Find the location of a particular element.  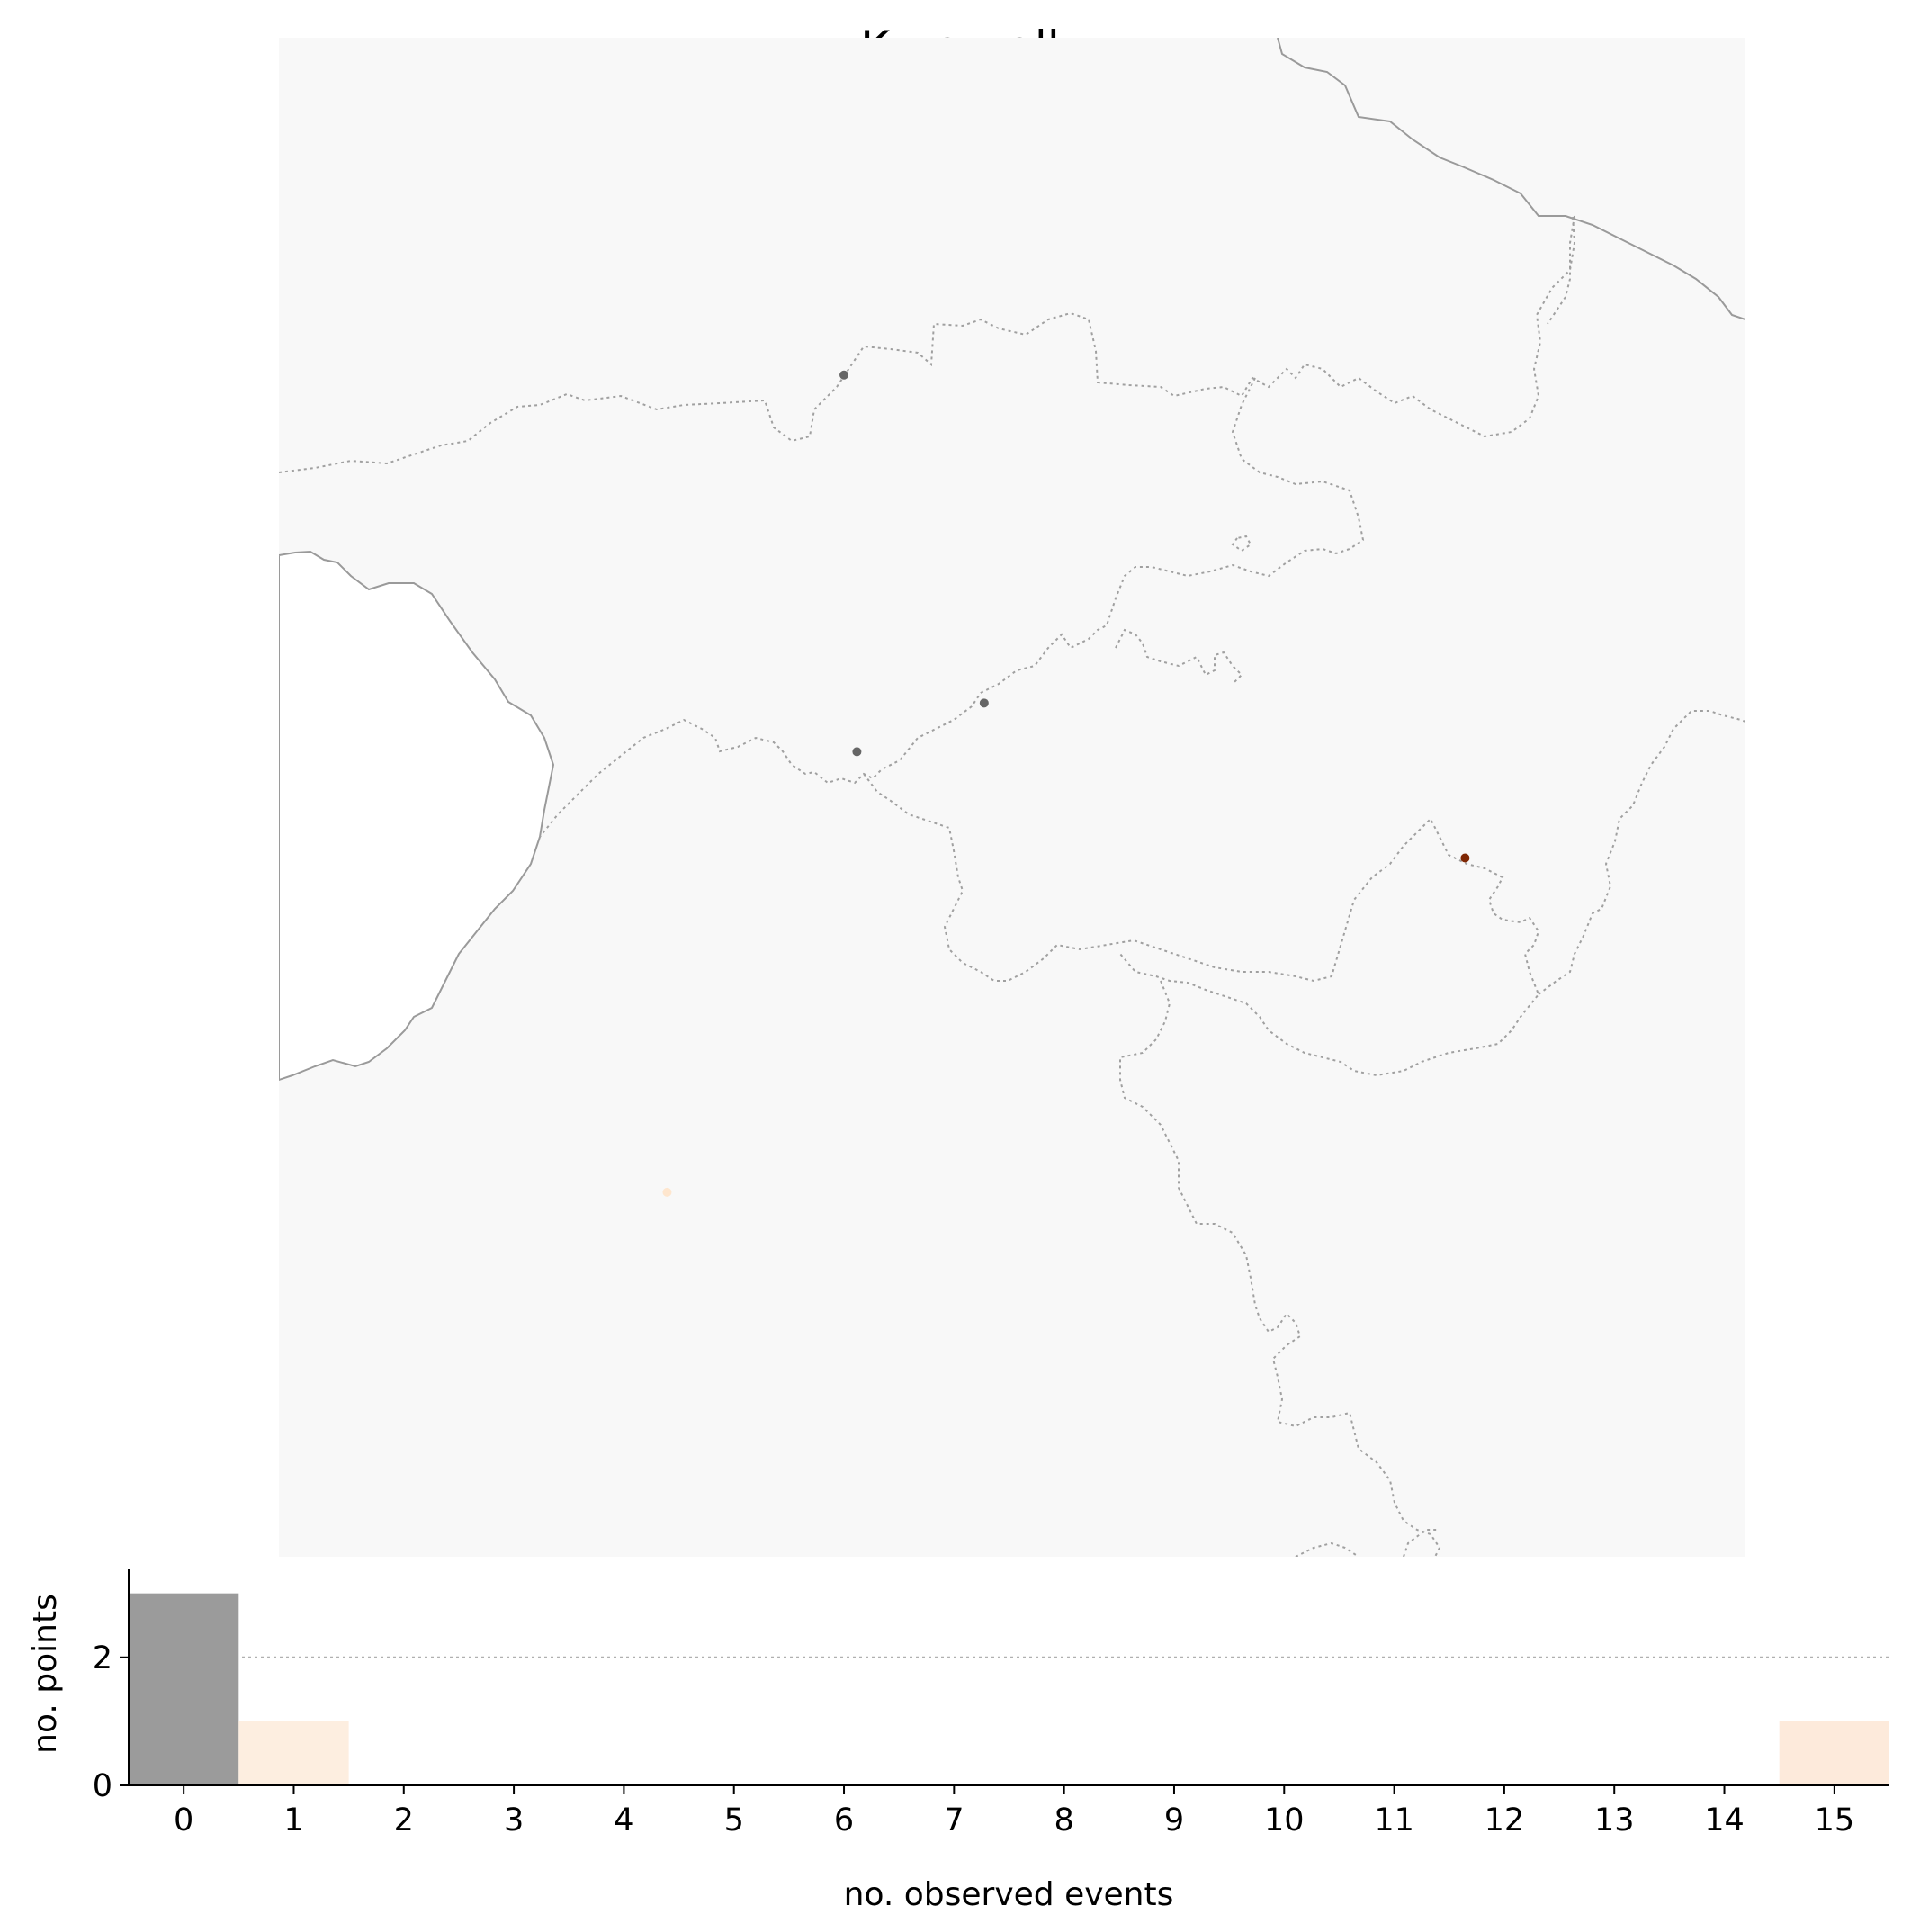

northern-border is located at coordinates (1511, 179).